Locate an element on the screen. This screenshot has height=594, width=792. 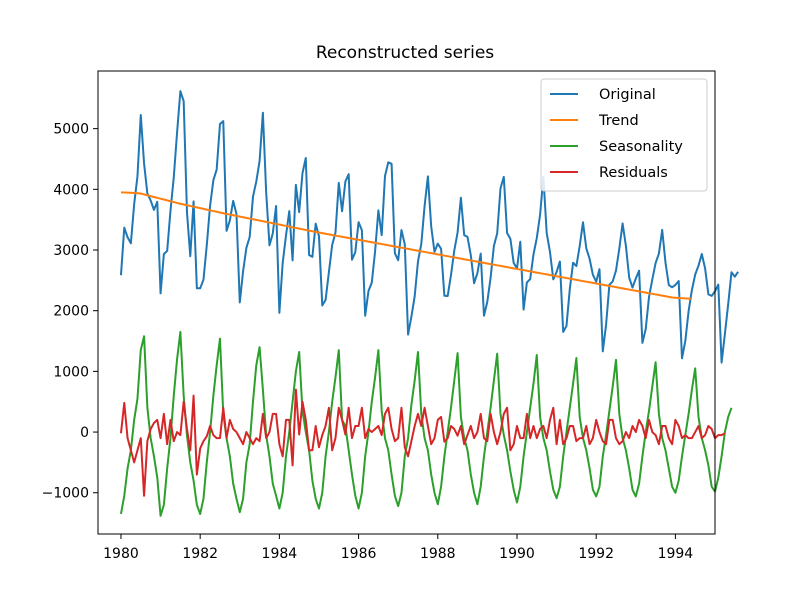
x-tick-label: 1994 is located at coordinates (676, 554).